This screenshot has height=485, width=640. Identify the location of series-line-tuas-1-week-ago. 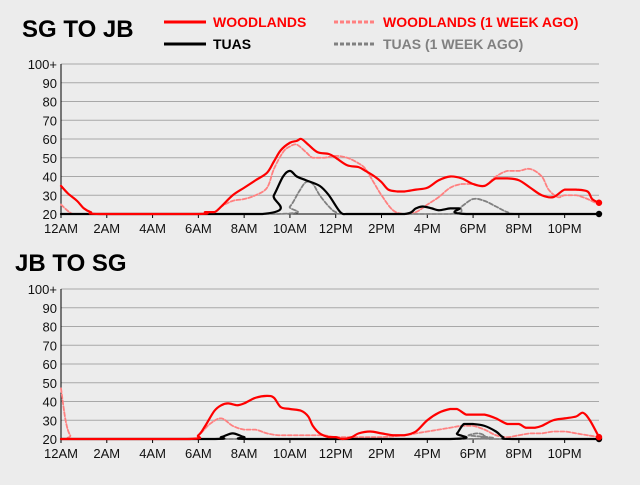
(330, 197).